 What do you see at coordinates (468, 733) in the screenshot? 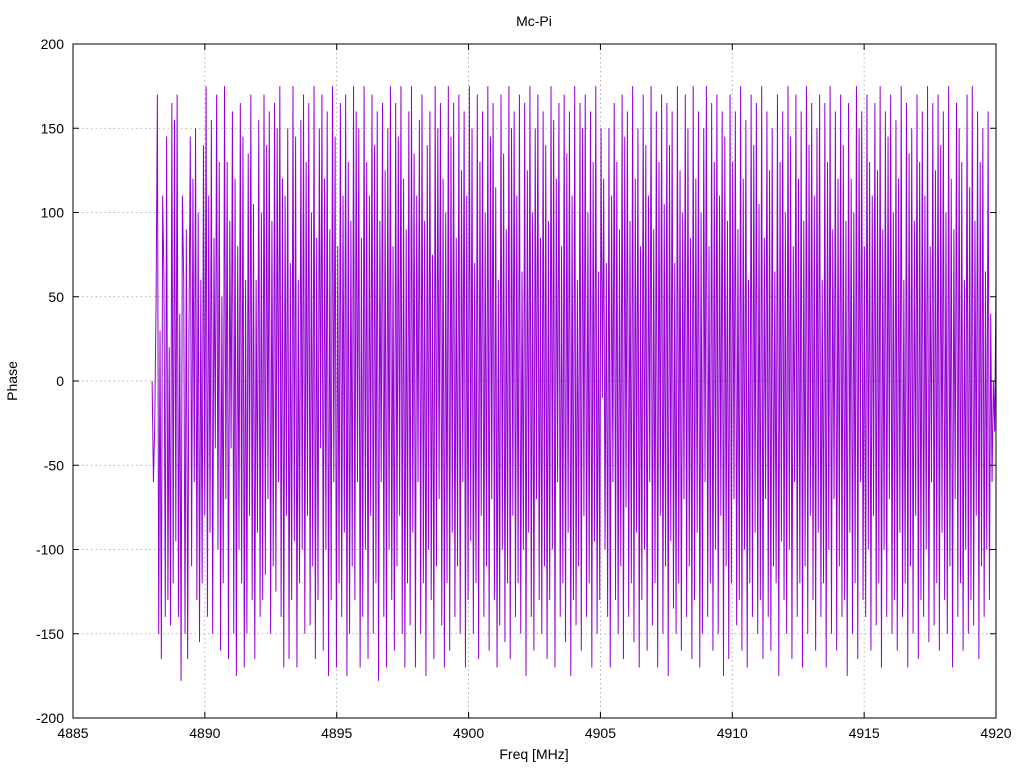
I see `x-tick-label: 4900` at bounding box center [468, 733].